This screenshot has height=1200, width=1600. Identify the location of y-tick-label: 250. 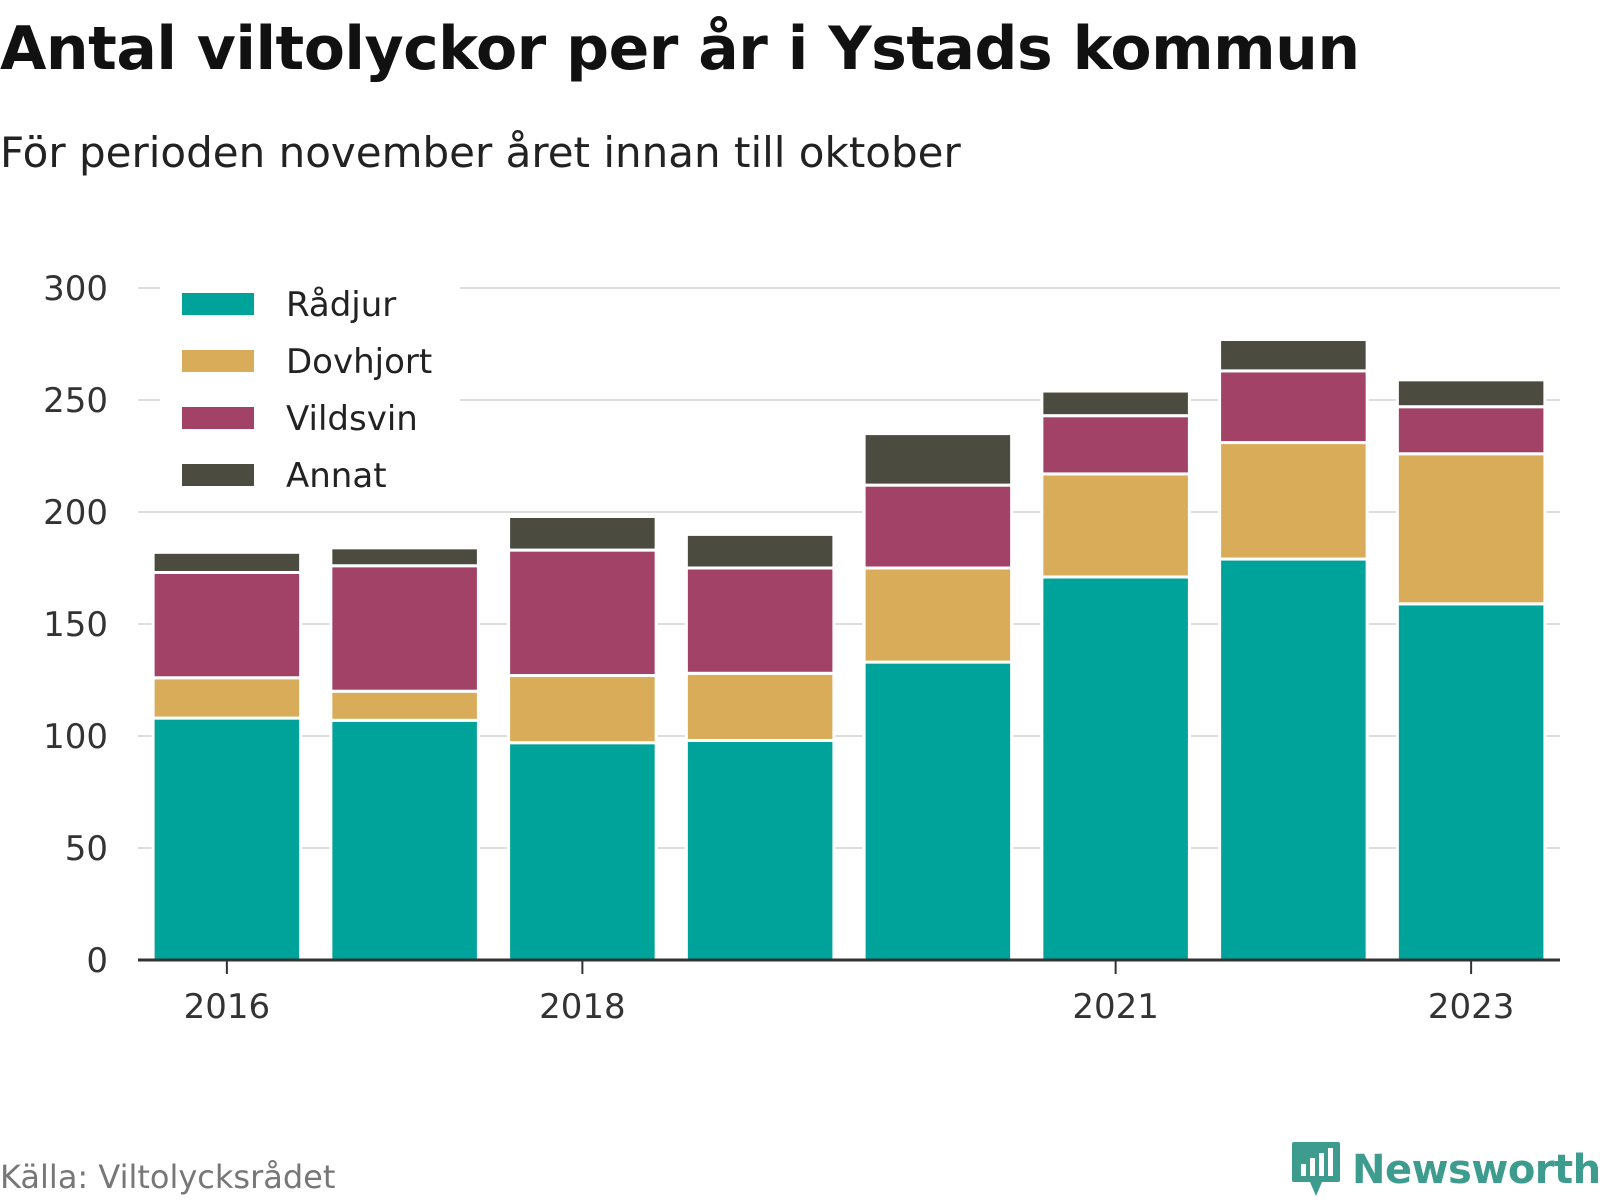
(75, 401).